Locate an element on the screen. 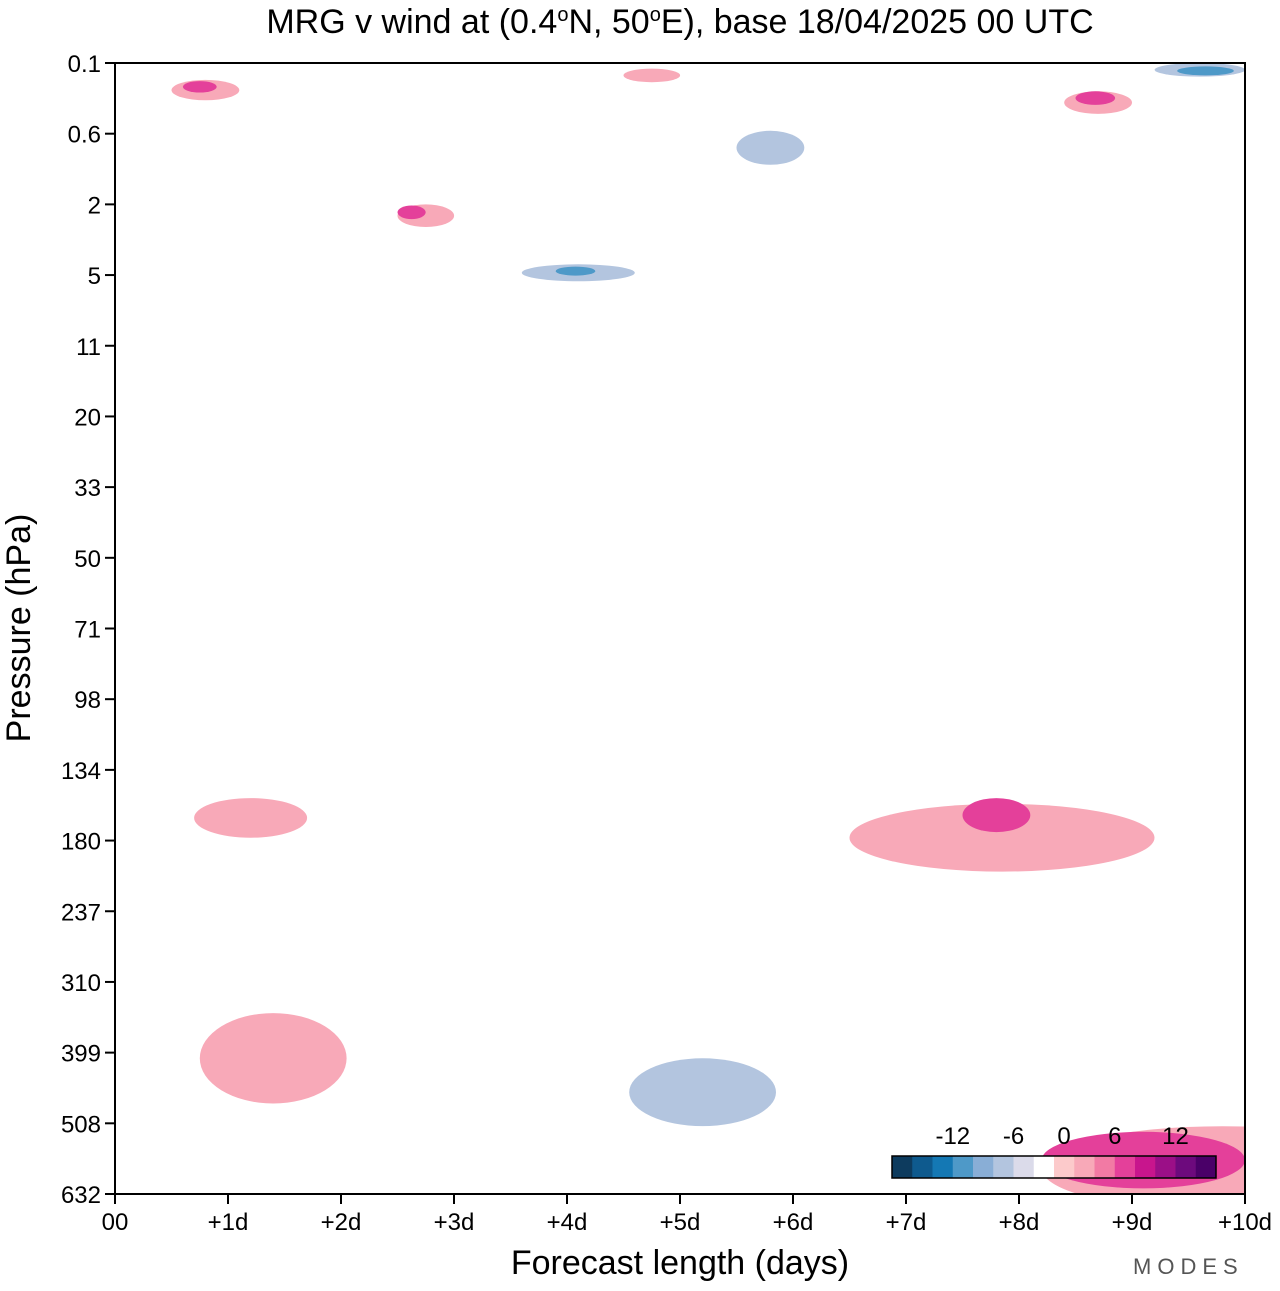 The image size is (1280, 1291). y-tick-label: 632 is located at coordinates (81, 1195).